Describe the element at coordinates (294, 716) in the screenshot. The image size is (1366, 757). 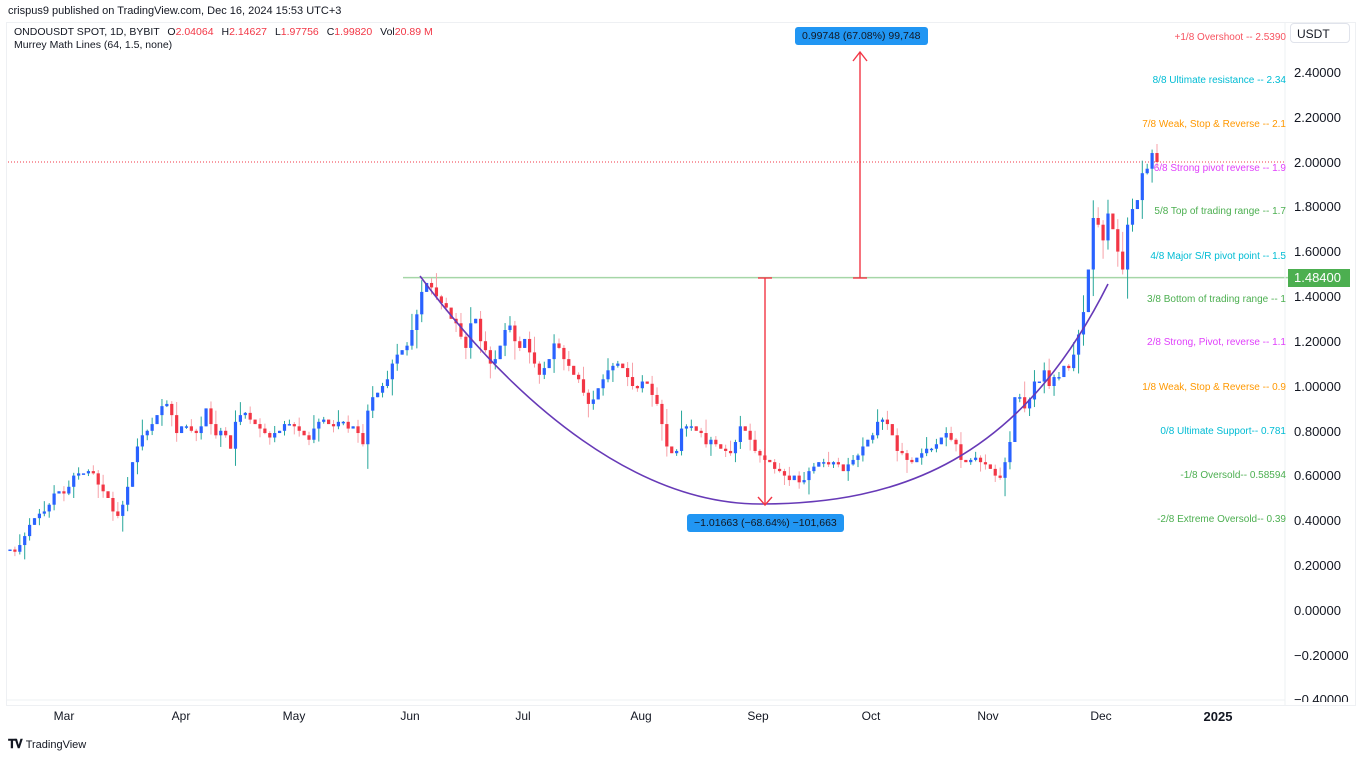
I see `time-label: May` at that location.